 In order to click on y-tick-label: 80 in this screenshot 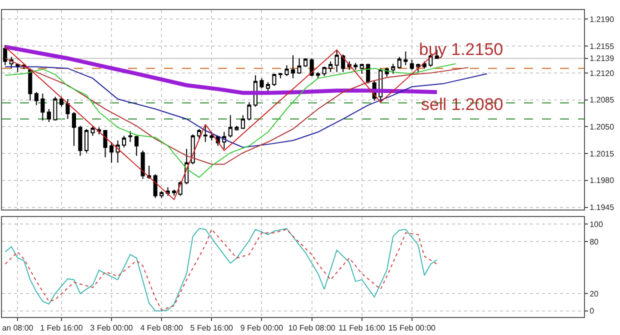, I will do `click(595, 241)`.